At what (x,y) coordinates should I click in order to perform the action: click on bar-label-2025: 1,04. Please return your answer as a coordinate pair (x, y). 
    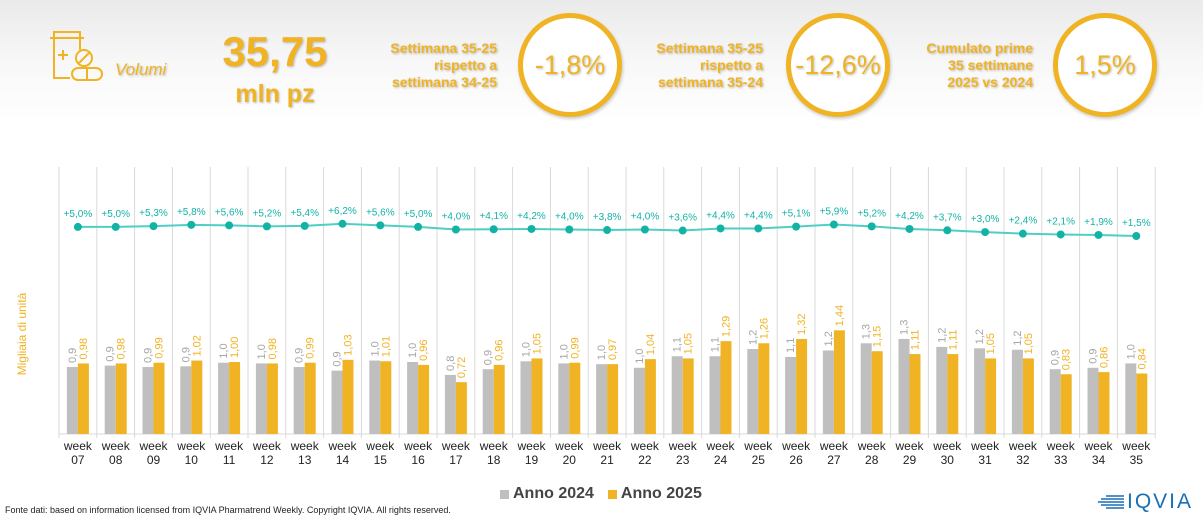
    Looking at the image, I should click on (651, 344).